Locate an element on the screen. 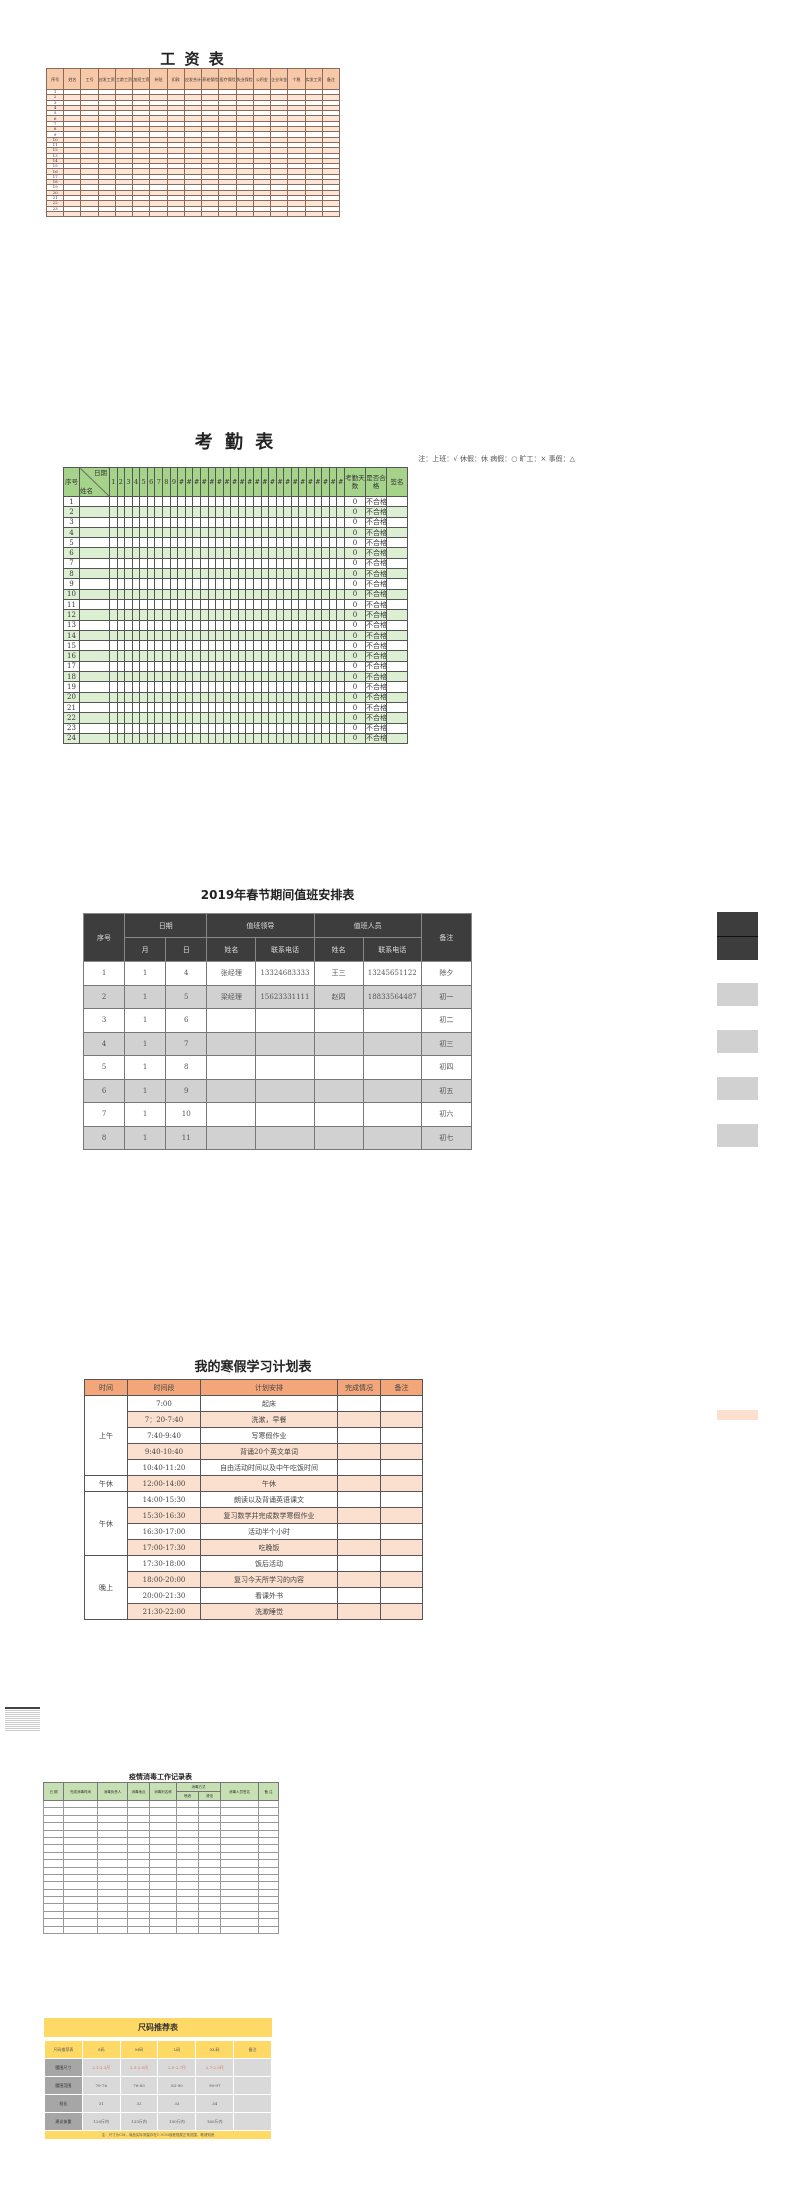 The image size is (800, 2192). row-number: 13 is located at coordinates (71, 625).